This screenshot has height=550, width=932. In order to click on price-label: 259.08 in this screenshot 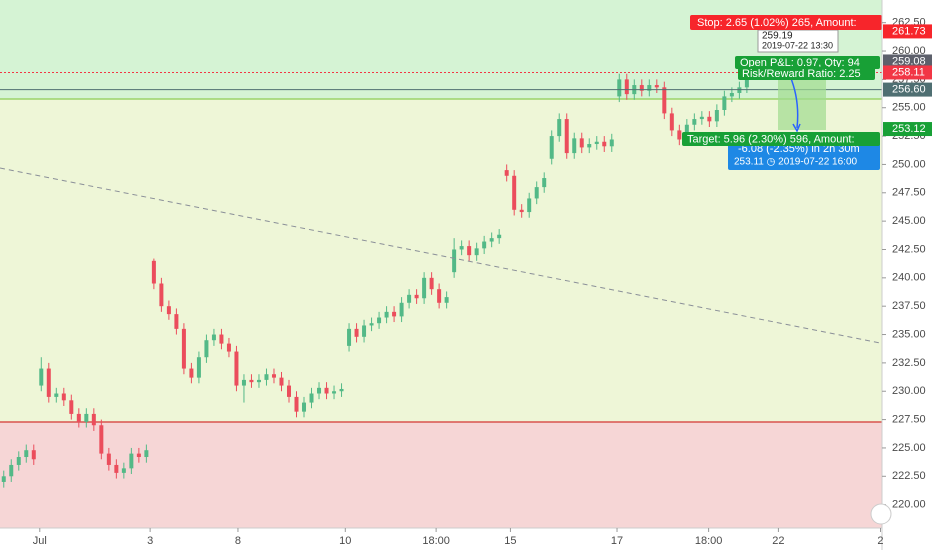, I will do `click(909, 61)`.